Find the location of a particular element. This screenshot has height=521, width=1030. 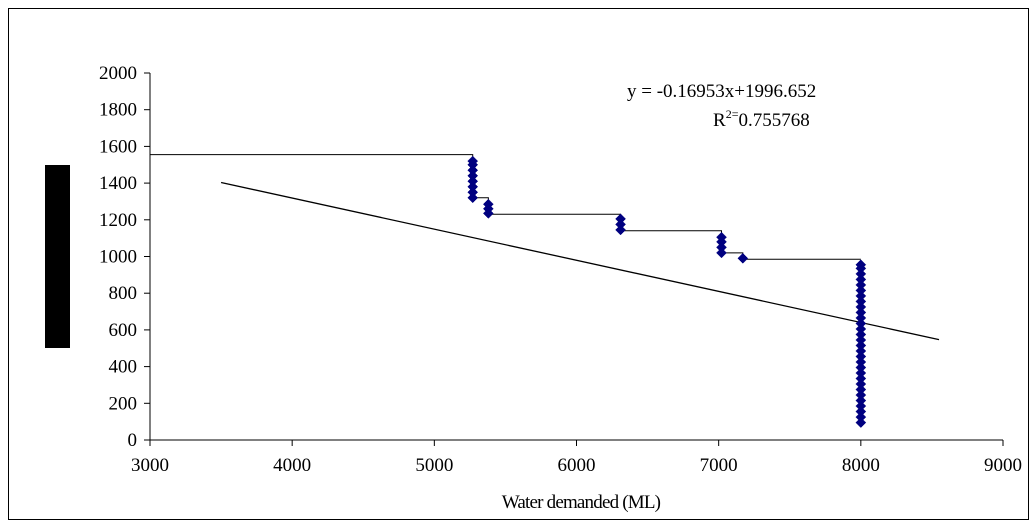

r-squared-superscript: 2= is located at coordinates (732, 114).